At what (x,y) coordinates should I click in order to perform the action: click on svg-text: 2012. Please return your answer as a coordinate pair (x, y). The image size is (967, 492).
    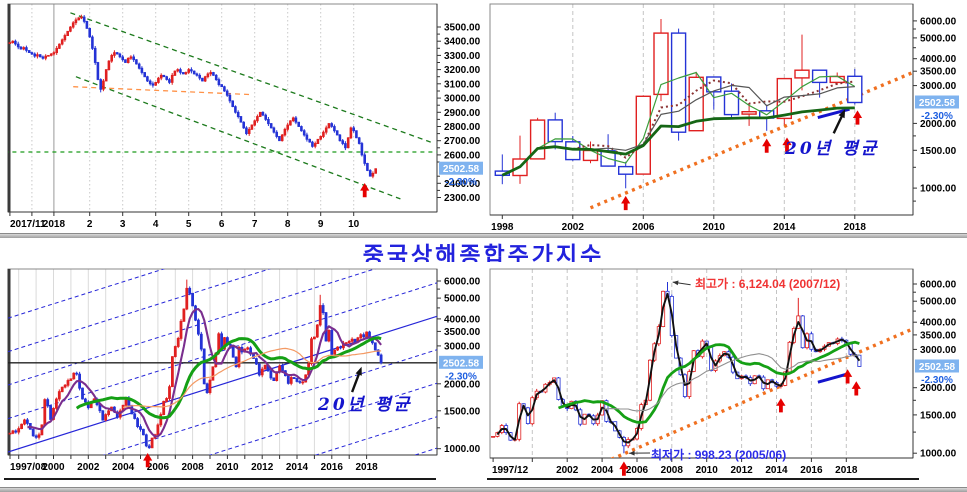
    Looking at the image, I should click on (741, 470).